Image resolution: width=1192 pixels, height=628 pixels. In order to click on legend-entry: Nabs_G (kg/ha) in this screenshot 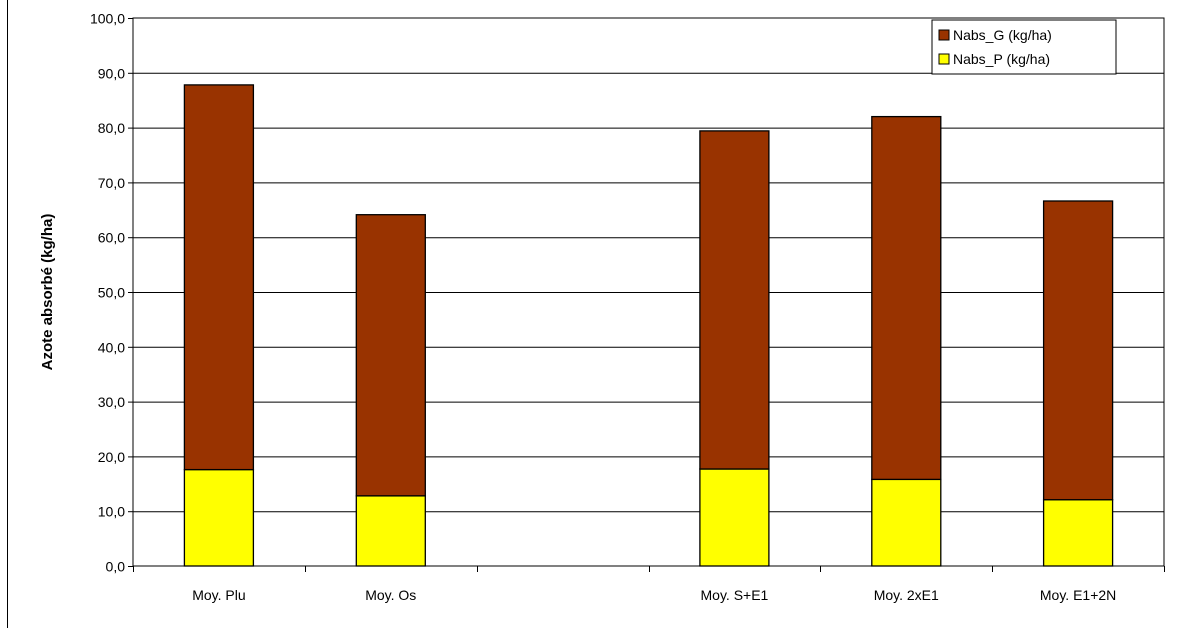, I will do `click(1002, 35)`.